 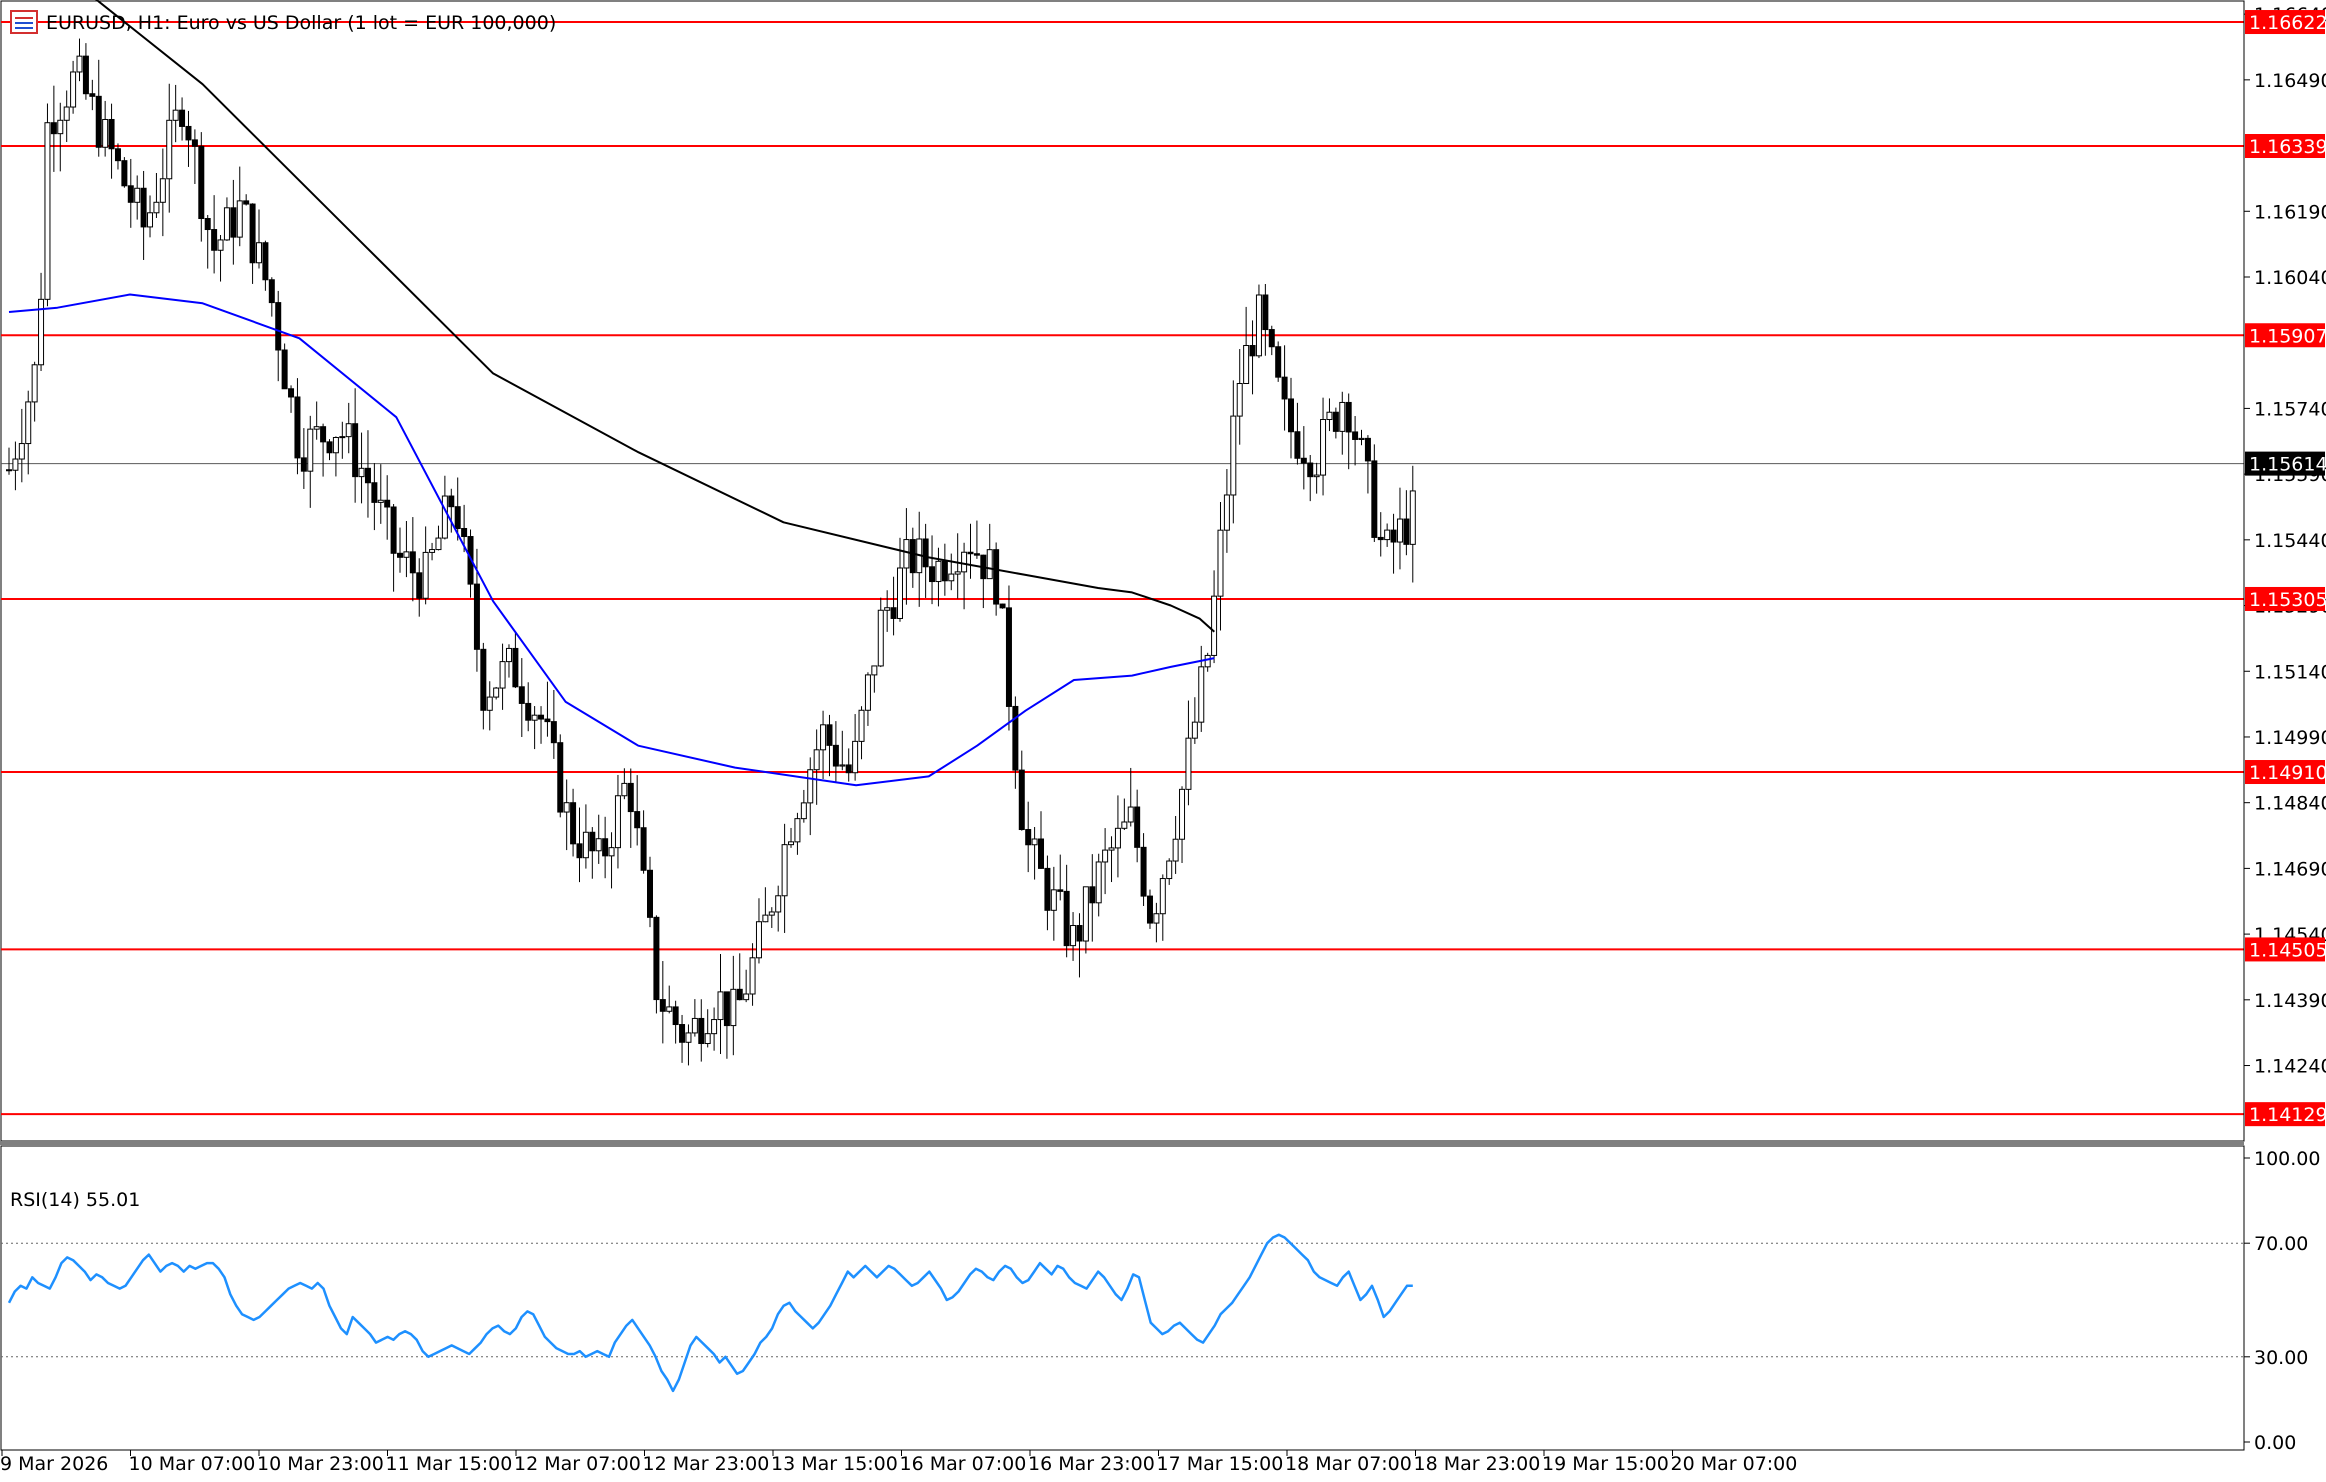 I want to click on time-tick-label-6: 13 Mar 15:00, so click(x=834, y=1464).